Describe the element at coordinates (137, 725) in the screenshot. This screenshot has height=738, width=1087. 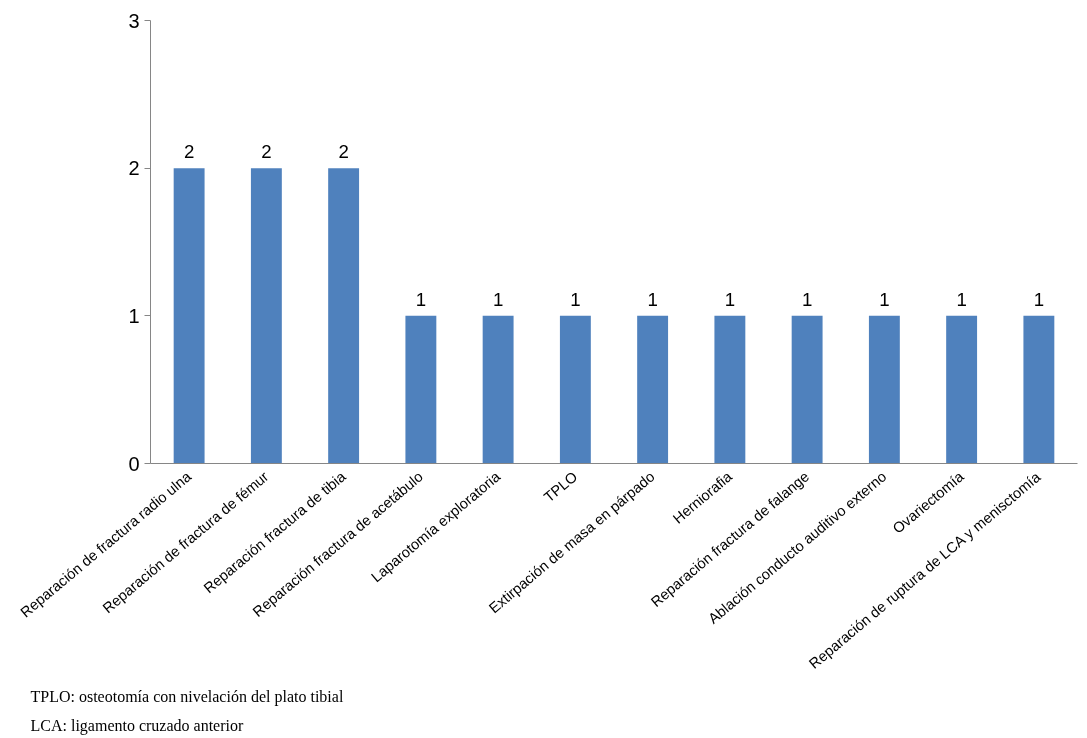
I see `text: LCA: ligamento cruzado anterior` at that location.